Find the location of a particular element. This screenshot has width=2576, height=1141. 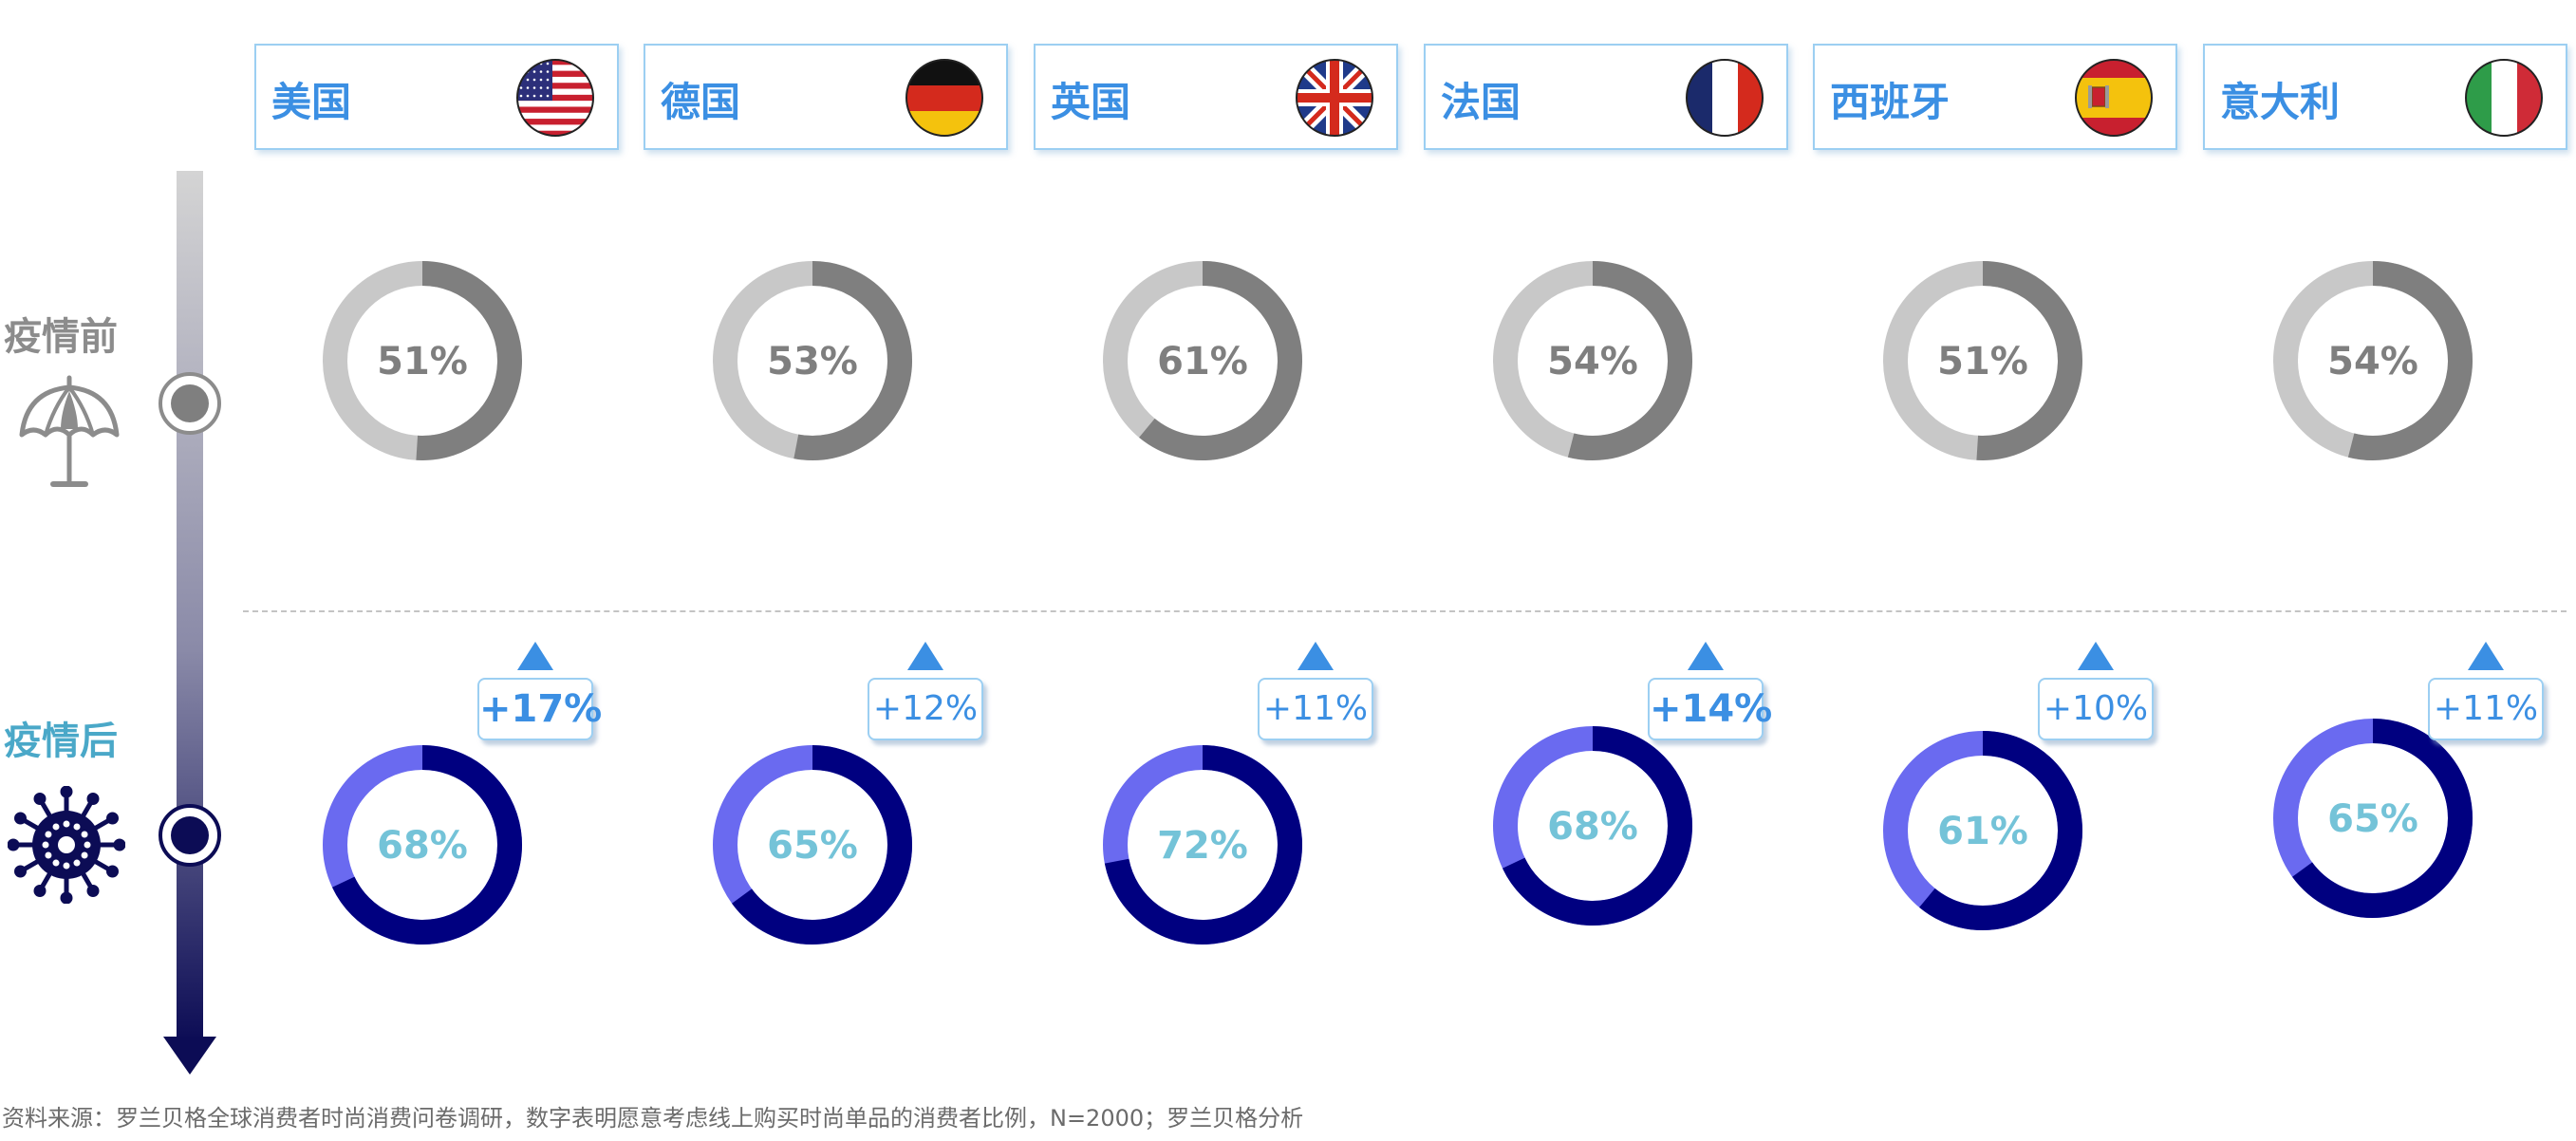

germany-flag-icon is located at coordinates (944, 98).